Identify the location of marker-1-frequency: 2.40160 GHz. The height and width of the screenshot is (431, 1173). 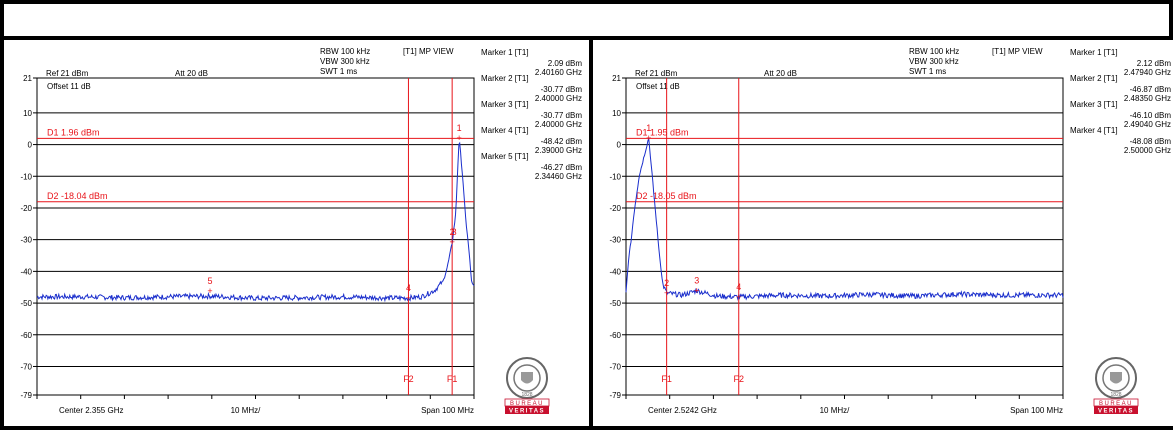
(558, 72).